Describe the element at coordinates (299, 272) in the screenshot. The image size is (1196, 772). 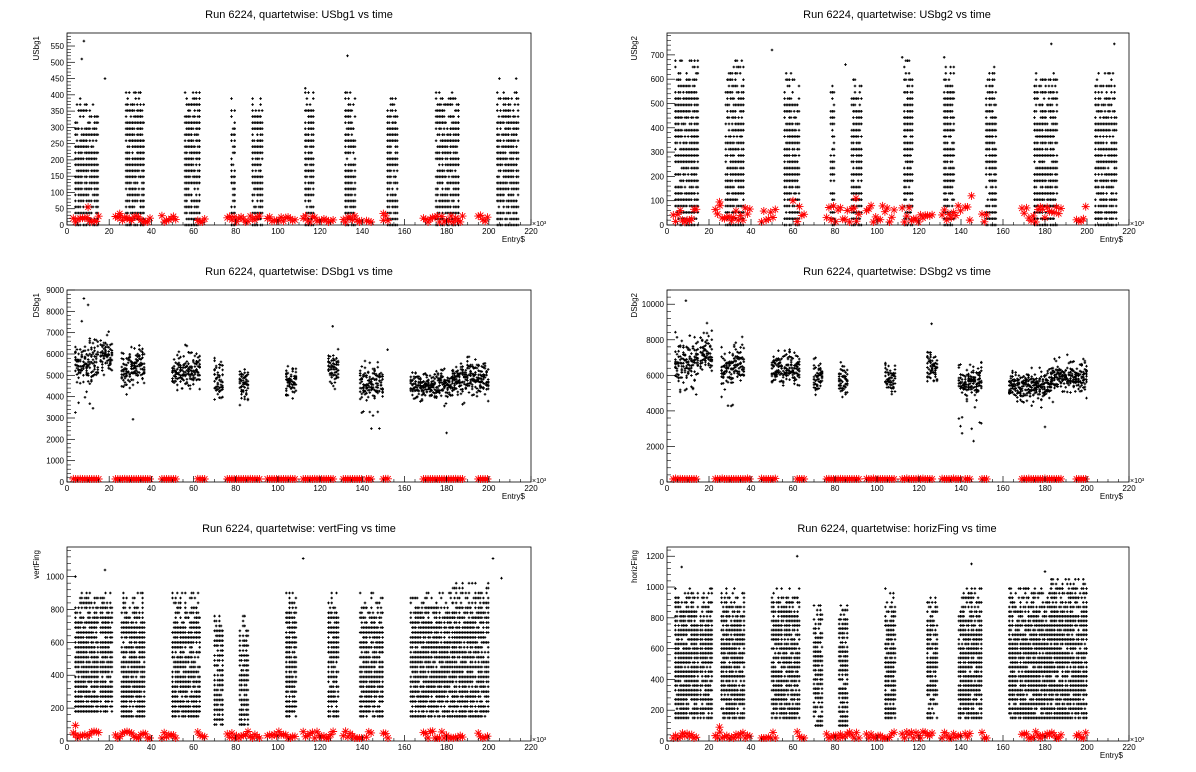
I see `chart-title: Run 6224, quartetwise: DSbg1 vs time` at that location.